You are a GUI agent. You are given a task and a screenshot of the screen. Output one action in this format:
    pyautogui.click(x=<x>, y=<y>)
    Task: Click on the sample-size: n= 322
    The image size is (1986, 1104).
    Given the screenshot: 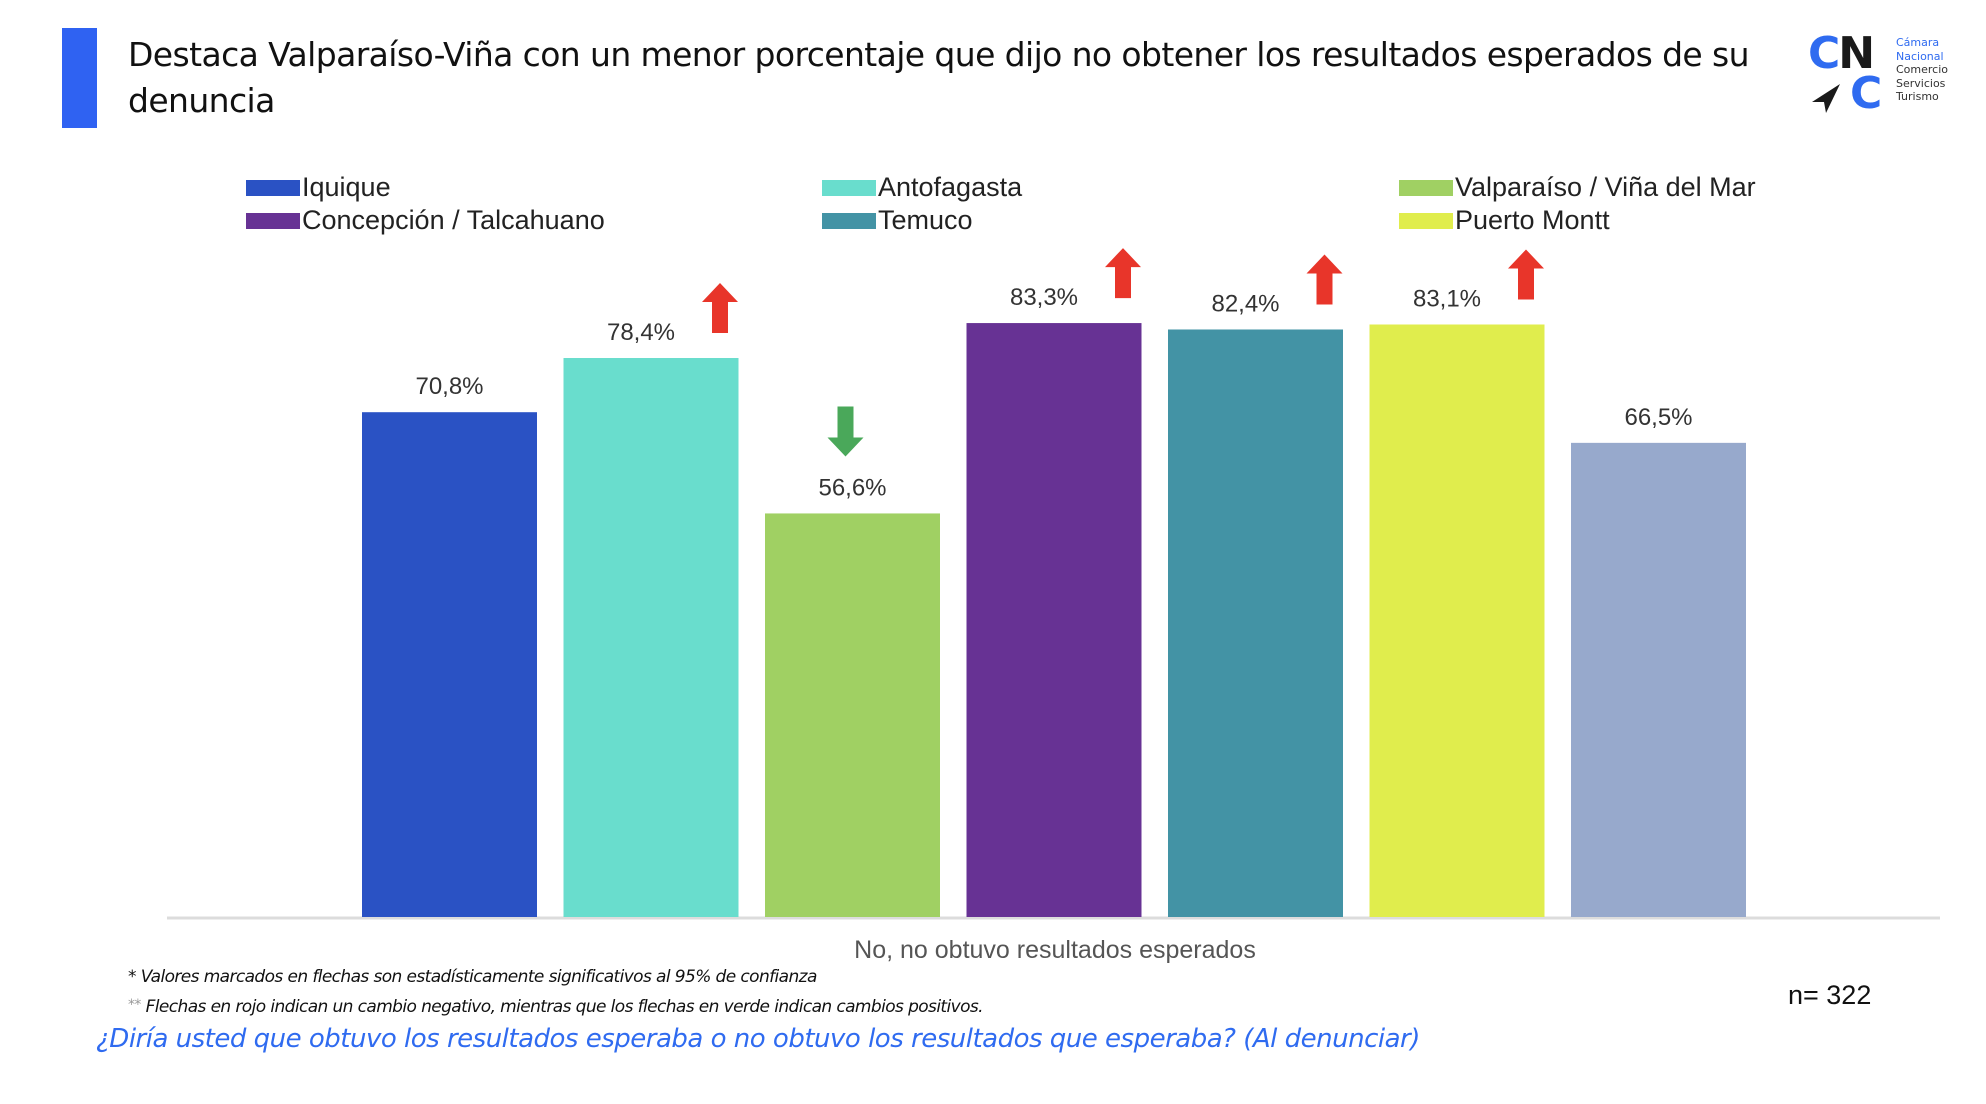 What is the action you would take?
    pyautogui.click(x=1830, y=995)
    